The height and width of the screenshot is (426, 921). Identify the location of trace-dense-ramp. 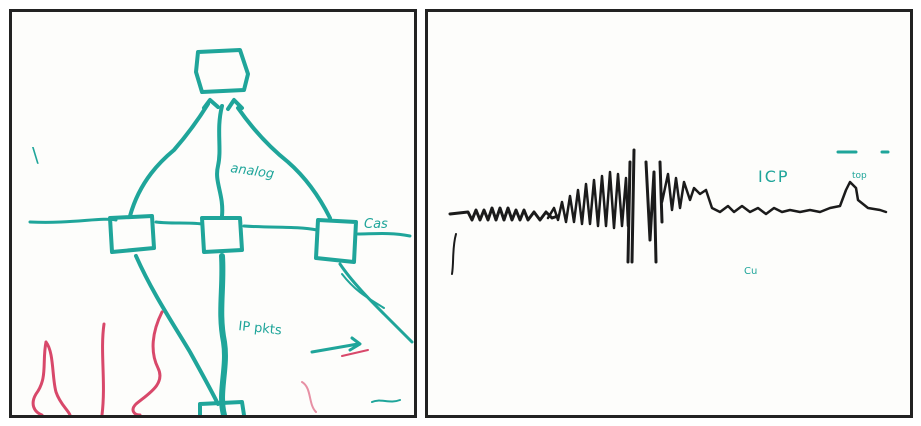
(588, 200).